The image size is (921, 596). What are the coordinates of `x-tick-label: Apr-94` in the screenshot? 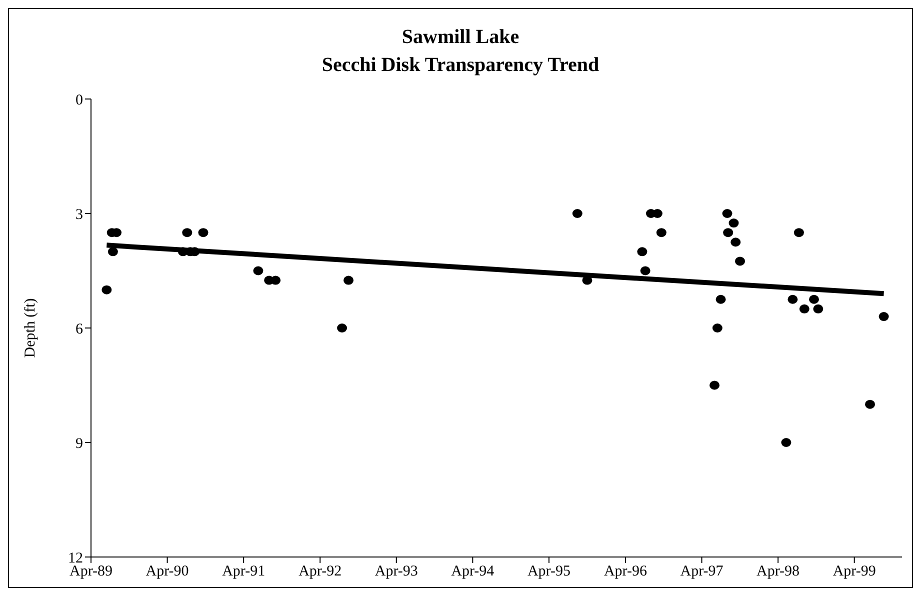 It's located at (473, 572).